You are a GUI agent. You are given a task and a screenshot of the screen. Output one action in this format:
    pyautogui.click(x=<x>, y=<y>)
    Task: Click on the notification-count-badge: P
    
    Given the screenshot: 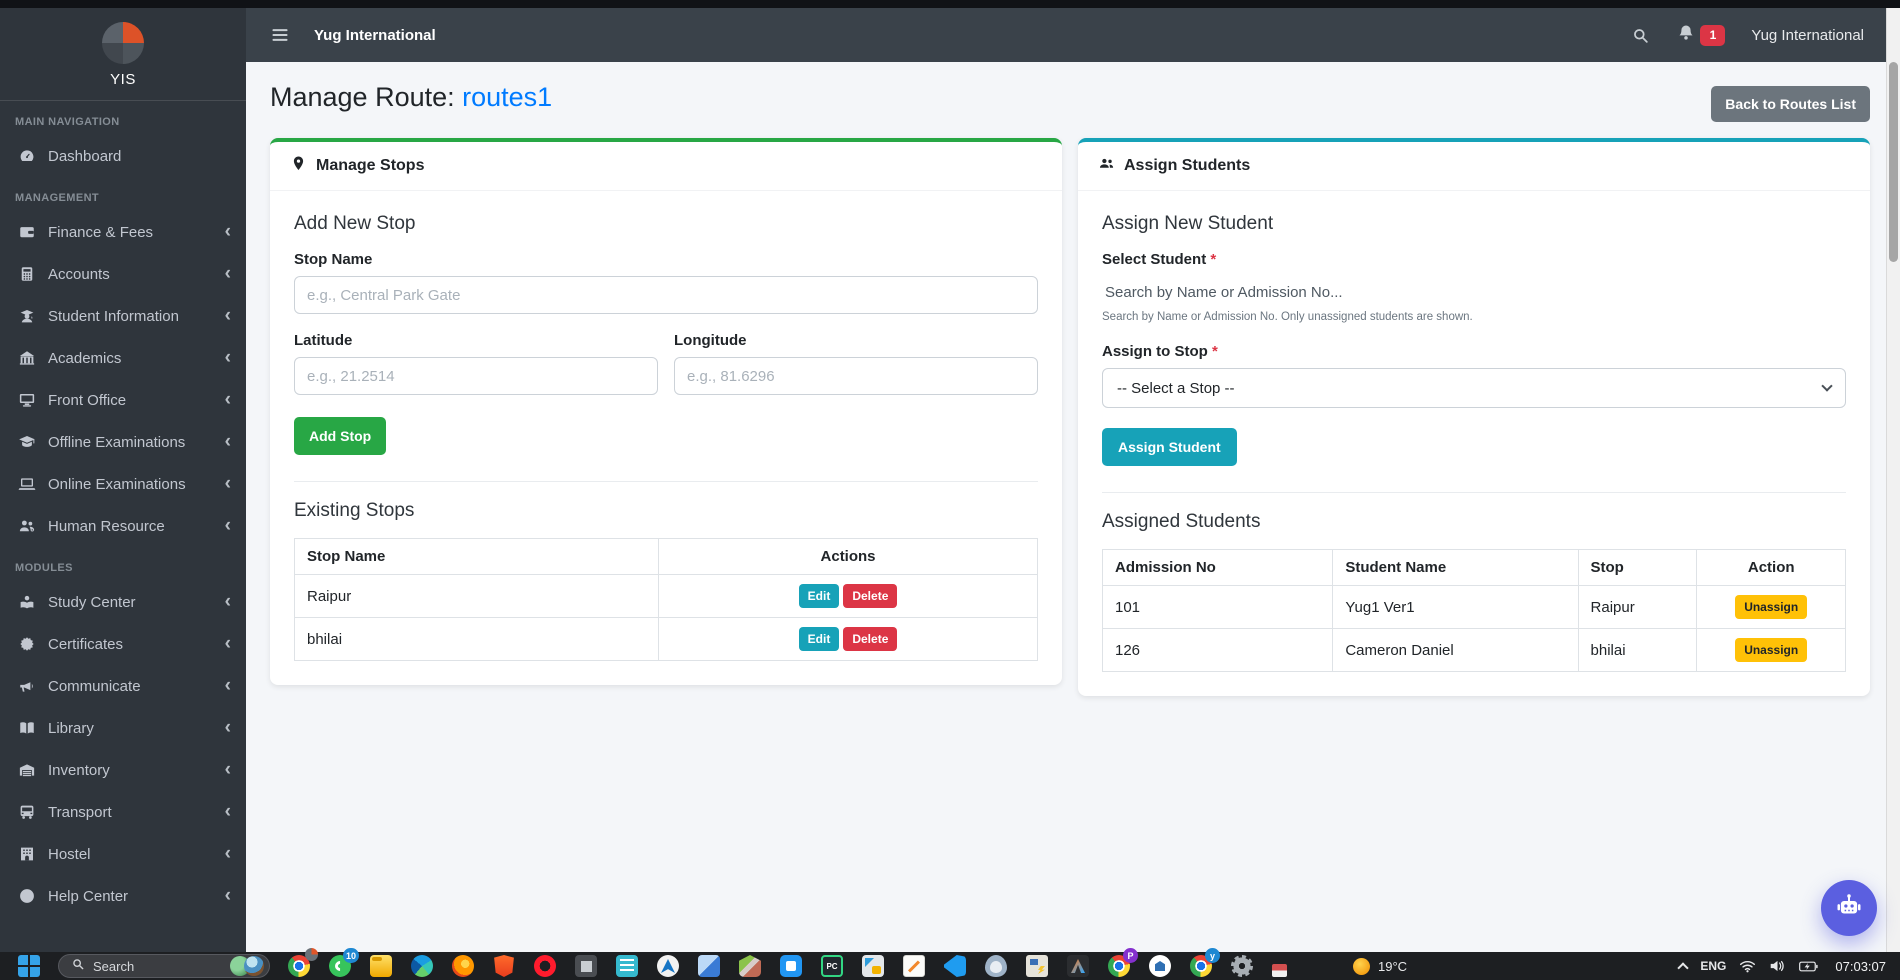 What is the action you would take?
    pyautogui.click(x=1130, y=955)
    